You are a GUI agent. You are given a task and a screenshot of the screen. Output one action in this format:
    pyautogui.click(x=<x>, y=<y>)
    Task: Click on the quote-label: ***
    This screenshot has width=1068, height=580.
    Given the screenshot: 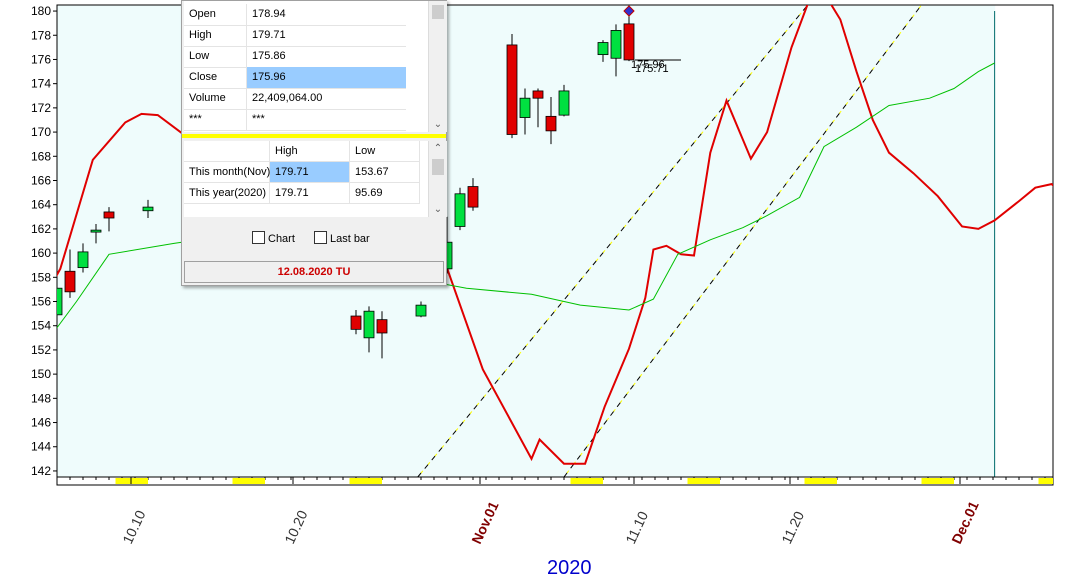 What is the action you would take?
    pyautogui.click(x=195, y=119)
    